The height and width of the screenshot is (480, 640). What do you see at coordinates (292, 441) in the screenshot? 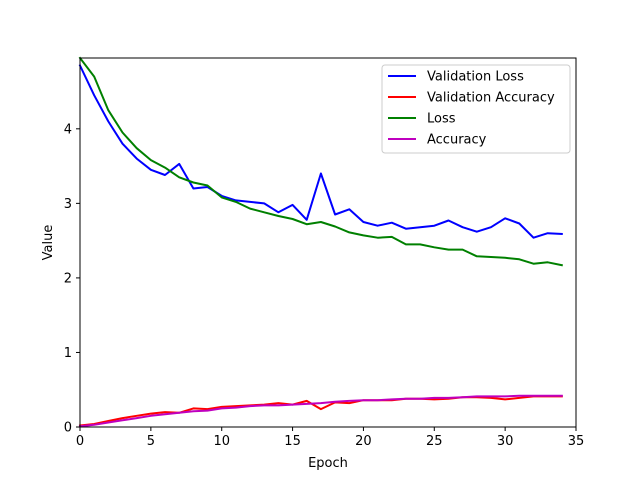
I see `x-tick-label: 15` at bounding box center [292, 441].